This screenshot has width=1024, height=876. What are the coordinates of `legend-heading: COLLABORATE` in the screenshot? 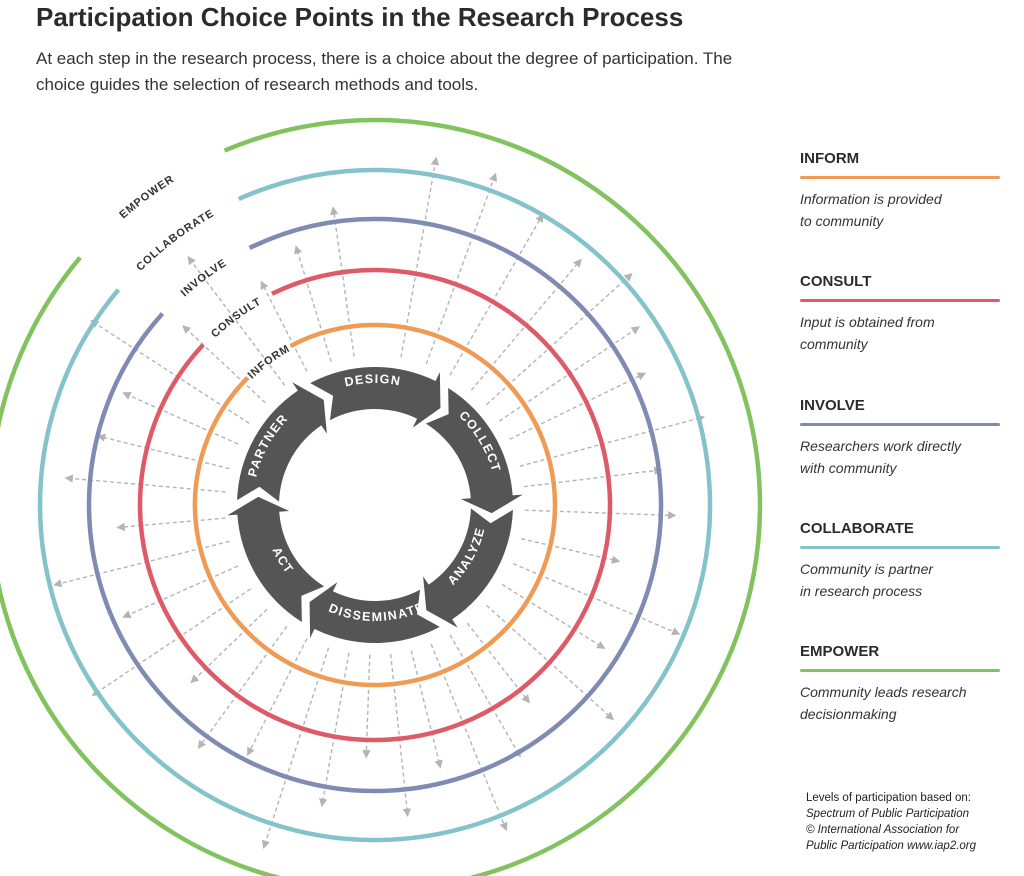 It's located at (857, 528).